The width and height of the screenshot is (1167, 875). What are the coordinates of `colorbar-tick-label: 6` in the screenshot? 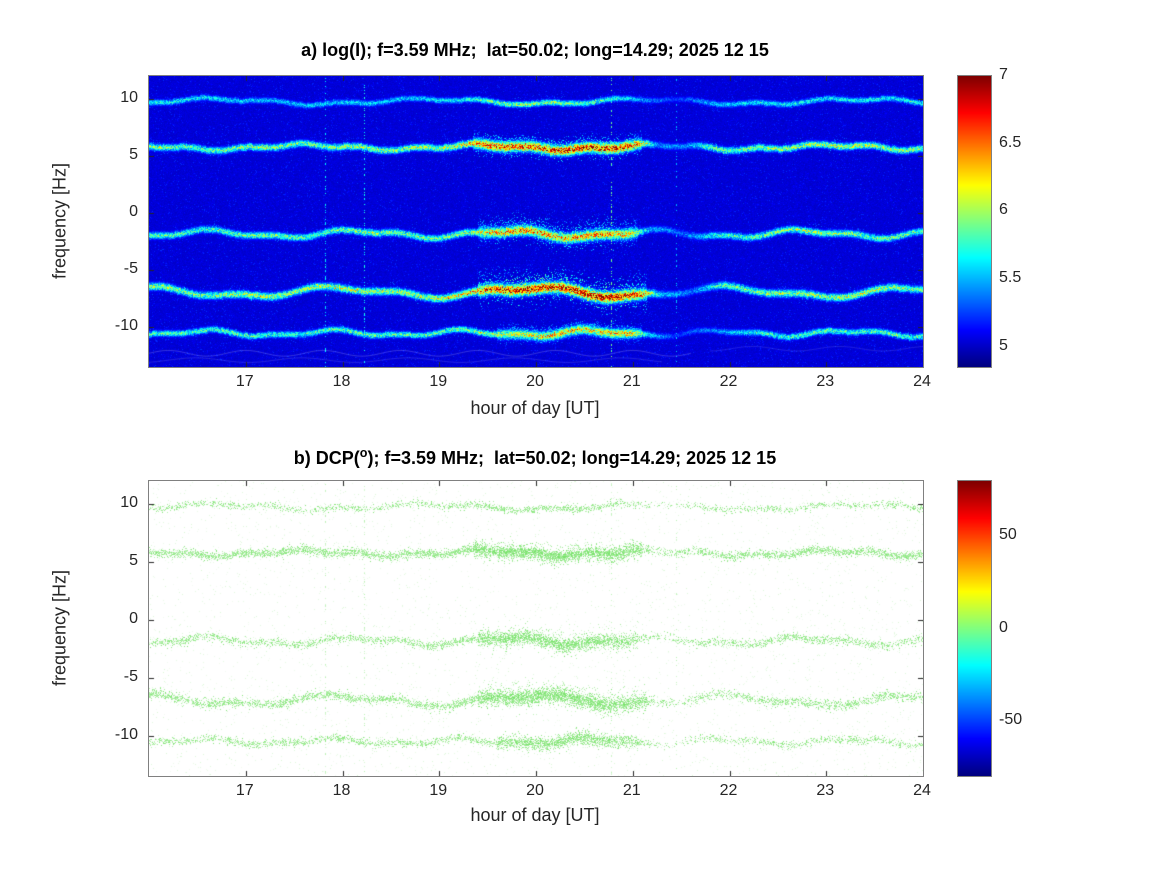 It's located at (1003, 210).